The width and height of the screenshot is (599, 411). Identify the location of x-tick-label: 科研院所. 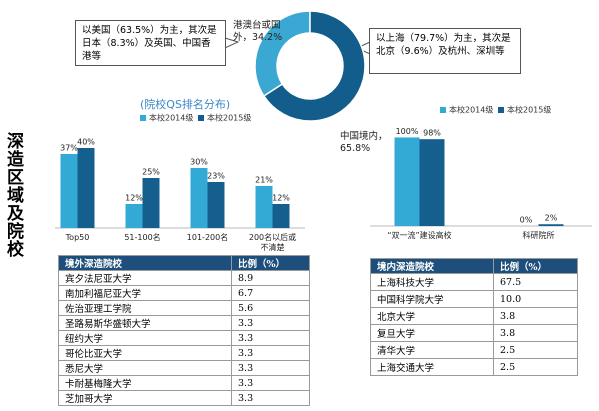
(538, 235).